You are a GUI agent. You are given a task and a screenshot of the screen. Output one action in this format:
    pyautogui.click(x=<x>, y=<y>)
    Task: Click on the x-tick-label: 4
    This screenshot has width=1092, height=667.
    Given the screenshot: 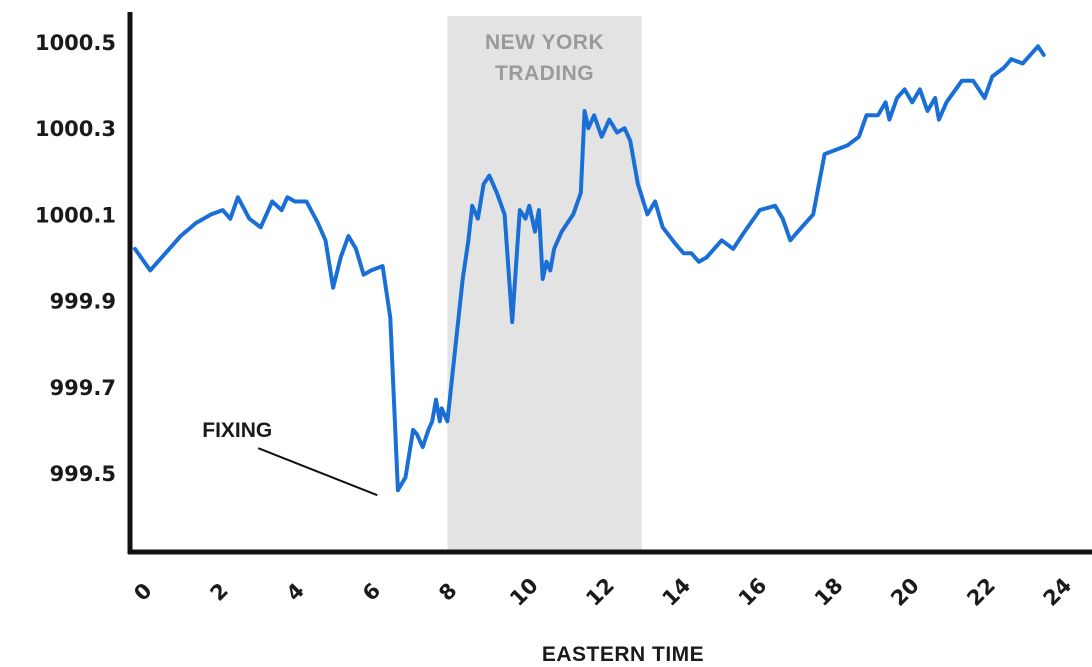 What is the action you would take?
    pyautogui.click(x=295, y=591)
    